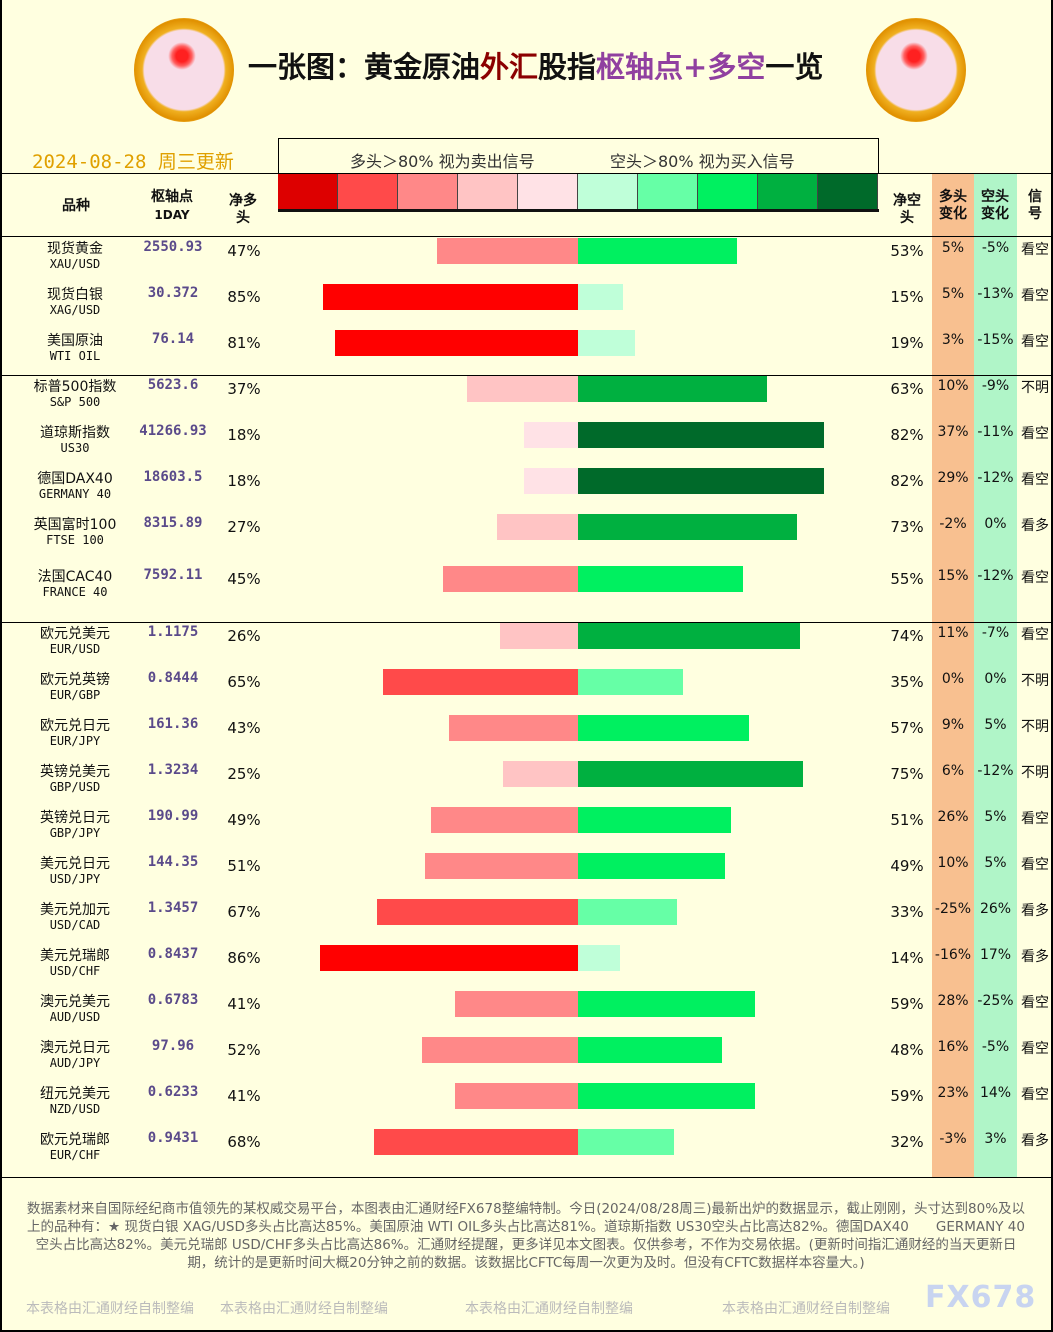 The height and width of the screenshot is (1332, 1053). What do you see at coordinates (172, 215) in the screenshot?
I see `header-pivot-sub: 1DAY` at bounding box center [172, 215].